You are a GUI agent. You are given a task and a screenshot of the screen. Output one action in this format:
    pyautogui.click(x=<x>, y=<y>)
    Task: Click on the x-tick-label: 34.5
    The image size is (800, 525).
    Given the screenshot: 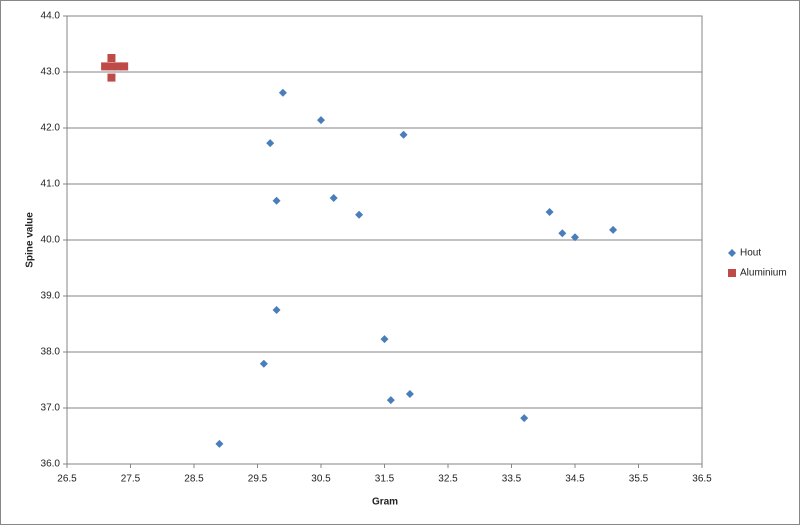 What is the action you would take?
    pyautogui.click(x=575, y=479)
    